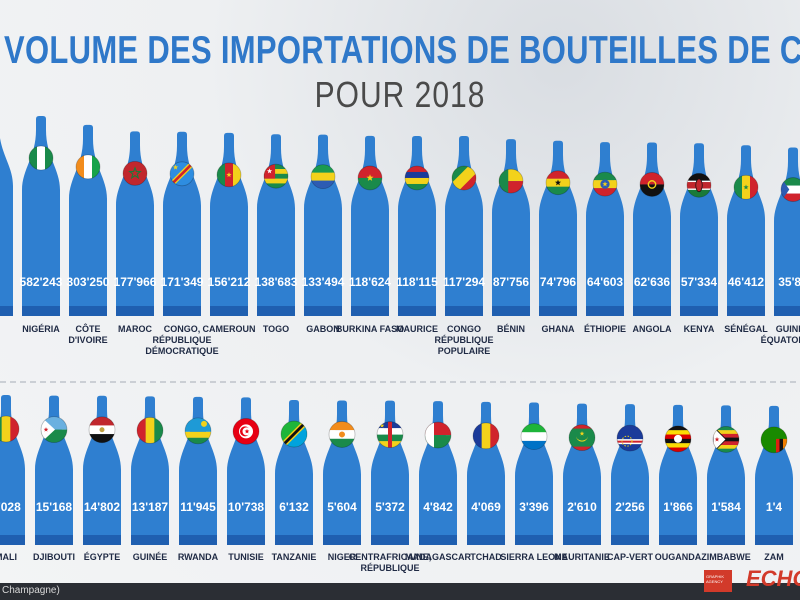  What do you see at coordinates (773, 578) in the screenshot?
I see `echo-logo: ECHO` at bounding box center [773, 578].